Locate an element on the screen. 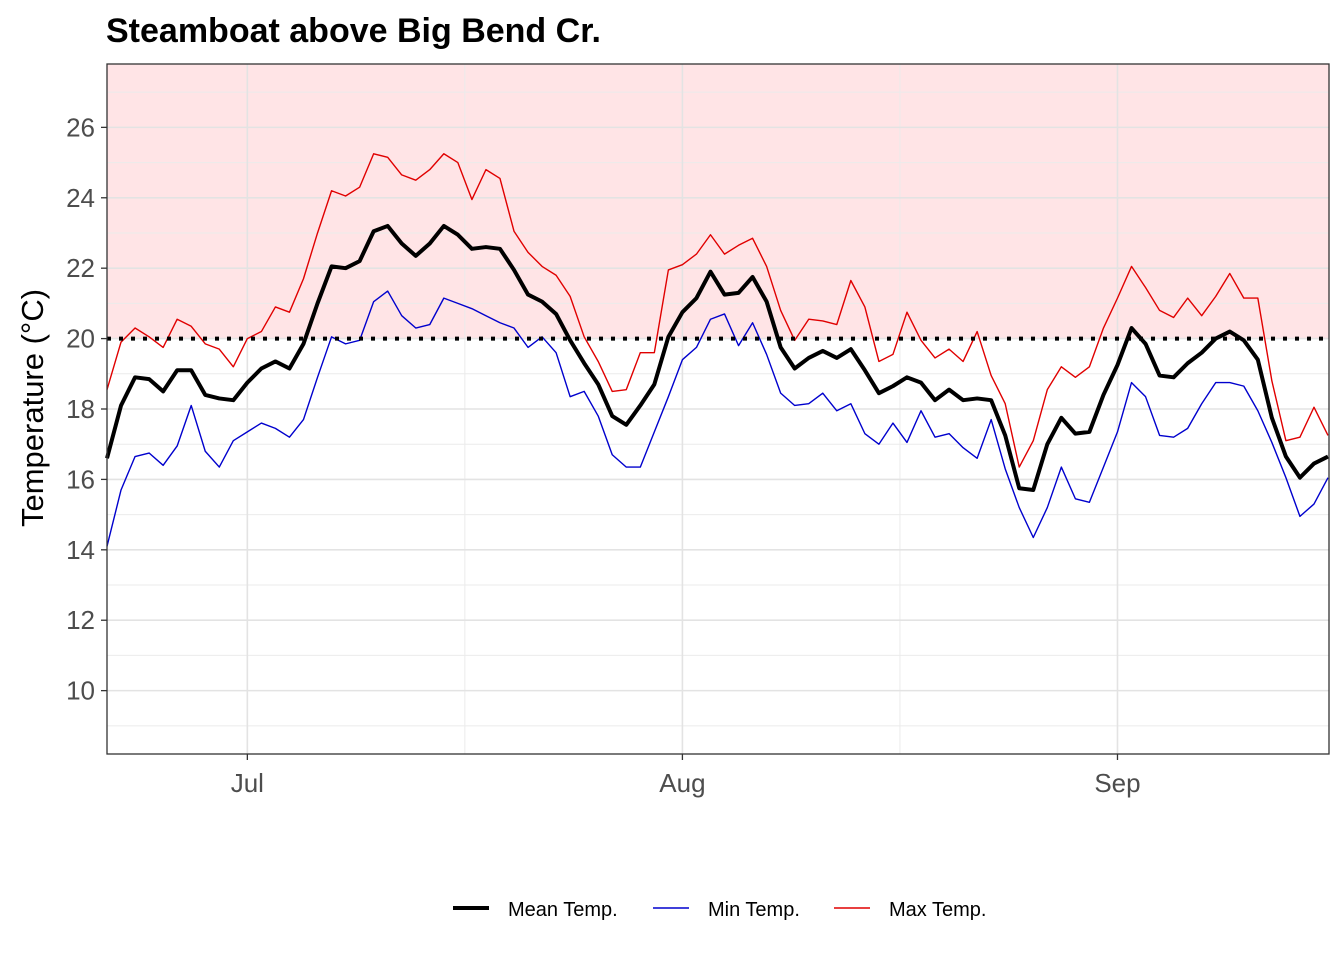  y-tick-label: 24 is located at coordinates (80, 198).